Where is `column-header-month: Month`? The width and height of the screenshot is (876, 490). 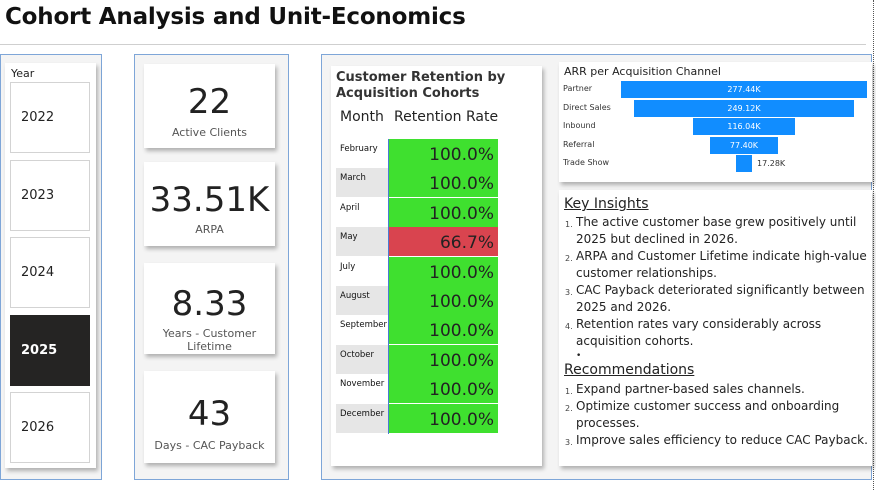 column-header-month: Month is located at coordinates (362, 117).